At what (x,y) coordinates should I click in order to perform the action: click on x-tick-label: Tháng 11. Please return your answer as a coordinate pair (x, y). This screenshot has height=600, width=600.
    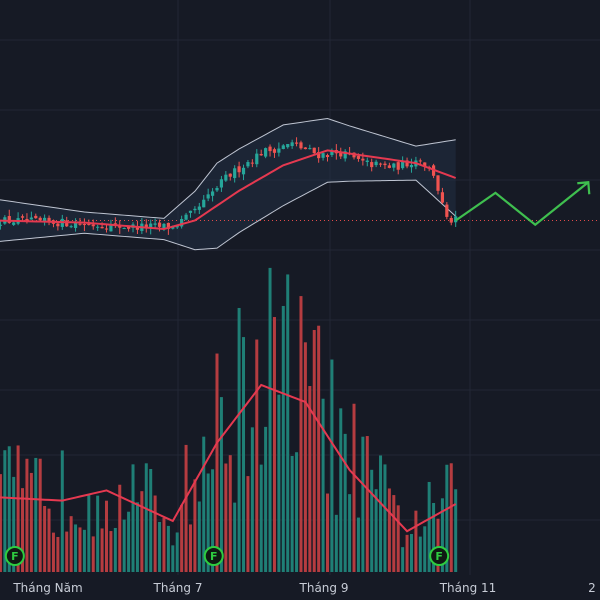
    Looking at the image, I should click on (468, 588).